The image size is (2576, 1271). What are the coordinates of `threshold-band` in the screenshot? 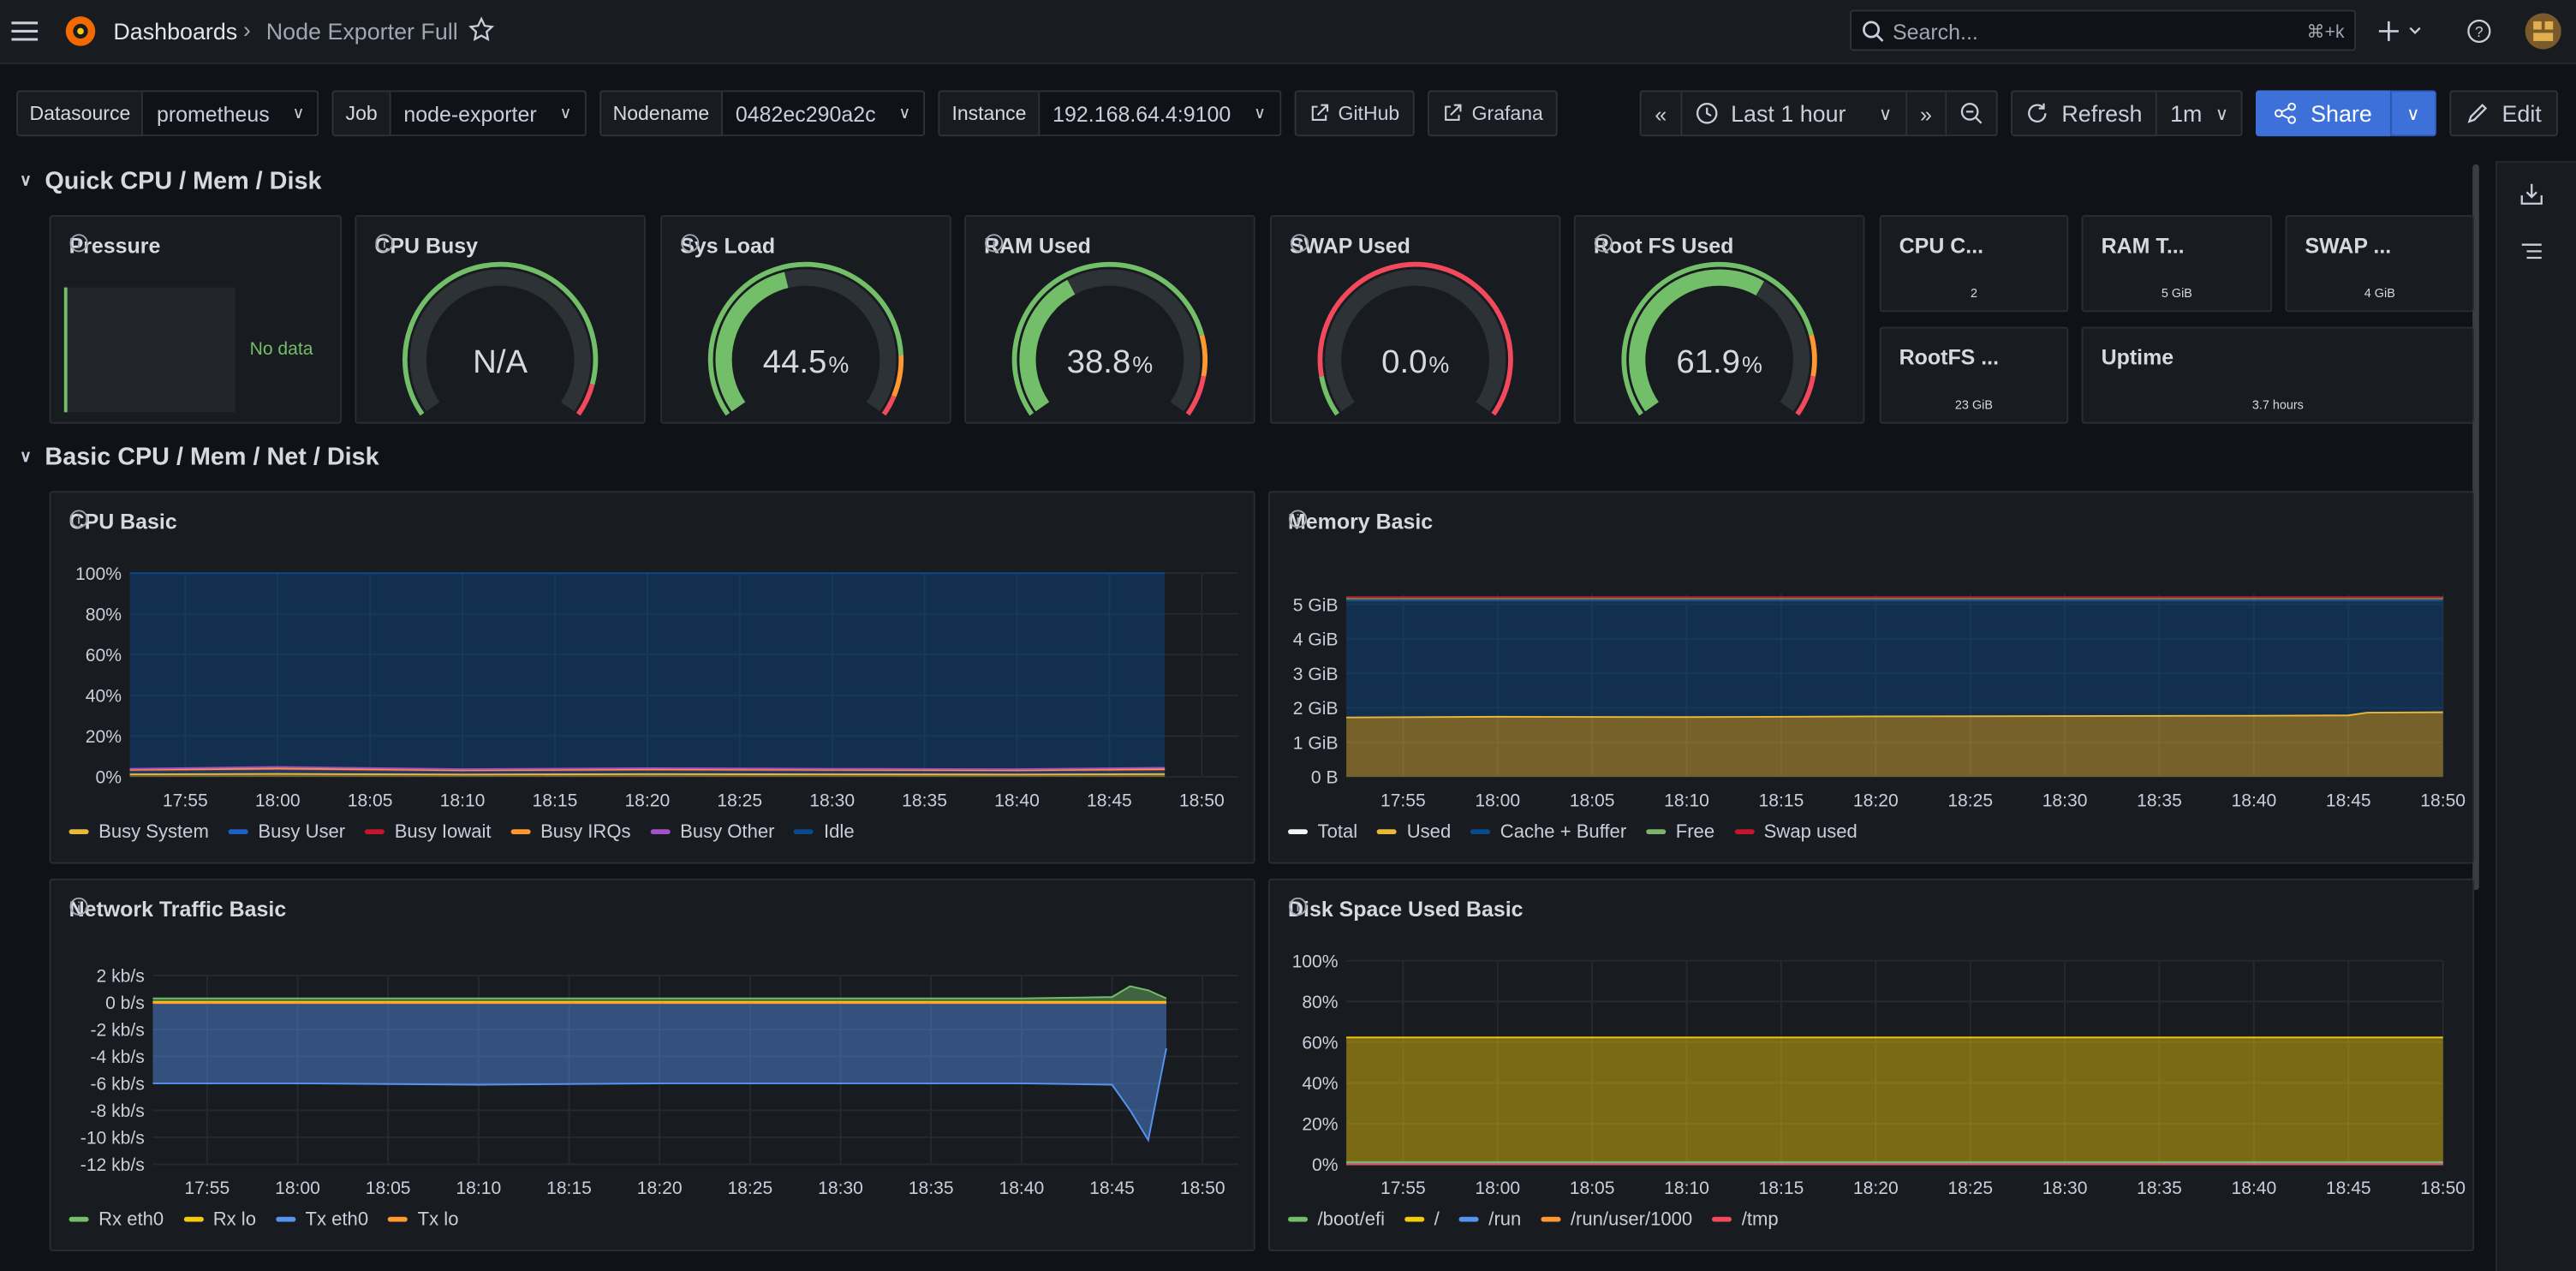 It's located at (889, 405).